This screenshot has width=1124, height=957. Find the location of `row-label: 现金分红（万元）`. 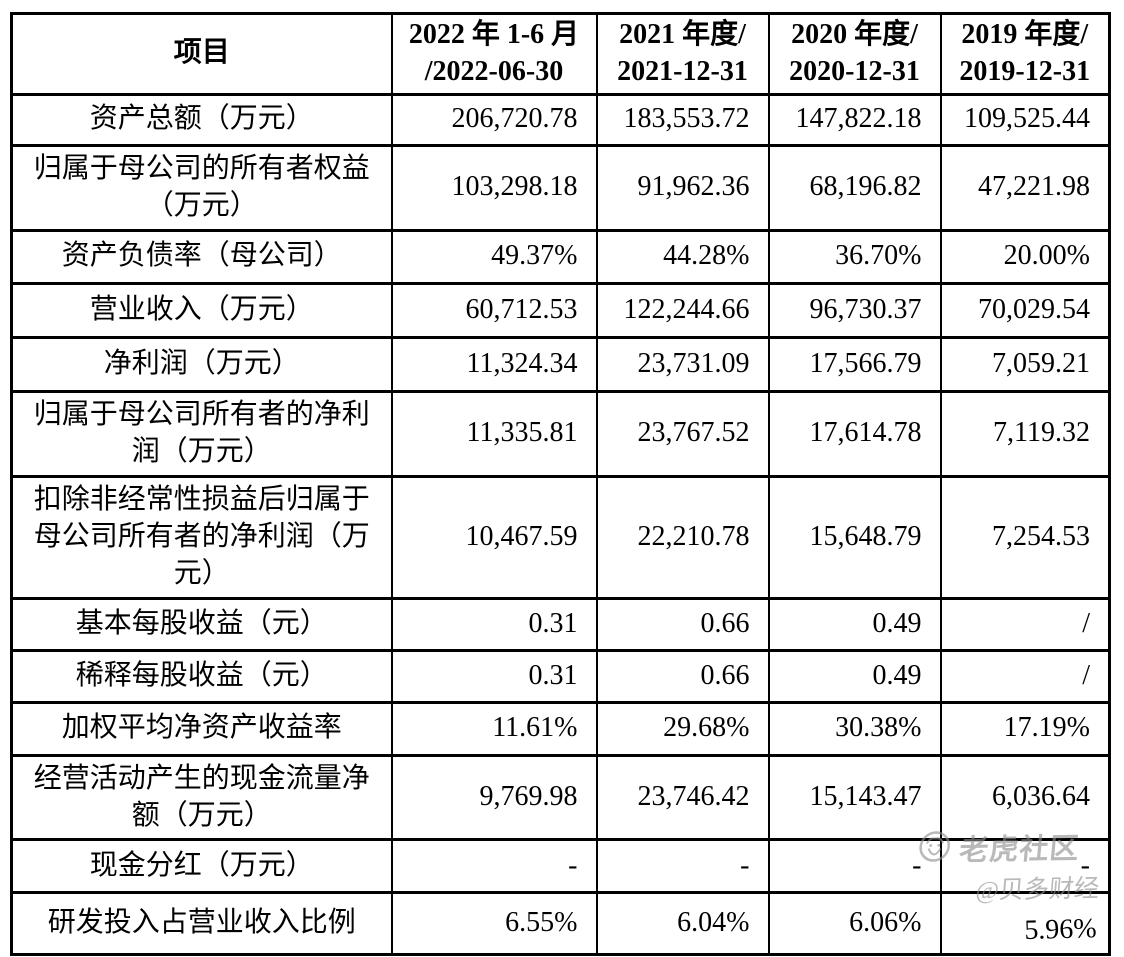

row-label: 现金分红（万元） is located at coordinates (201, 866).